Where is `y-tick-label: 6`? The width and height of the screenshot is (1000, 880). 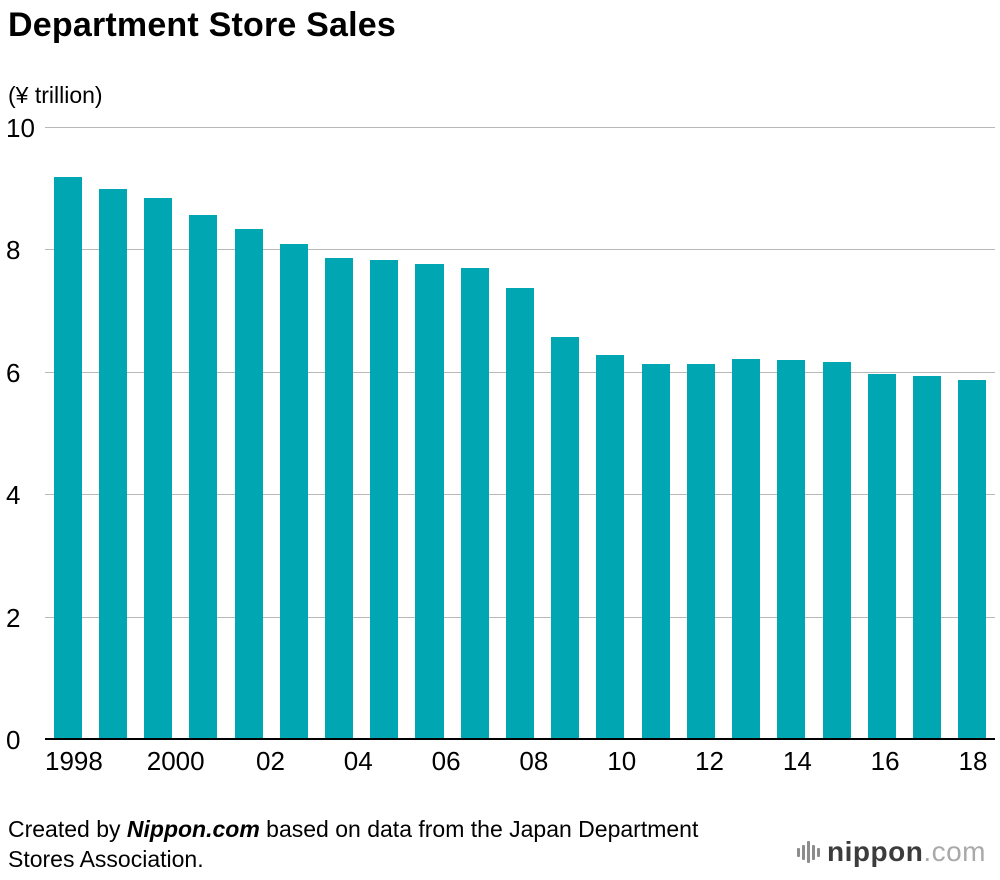
y-tick-label: 6 is located at coordinates (13, 372).